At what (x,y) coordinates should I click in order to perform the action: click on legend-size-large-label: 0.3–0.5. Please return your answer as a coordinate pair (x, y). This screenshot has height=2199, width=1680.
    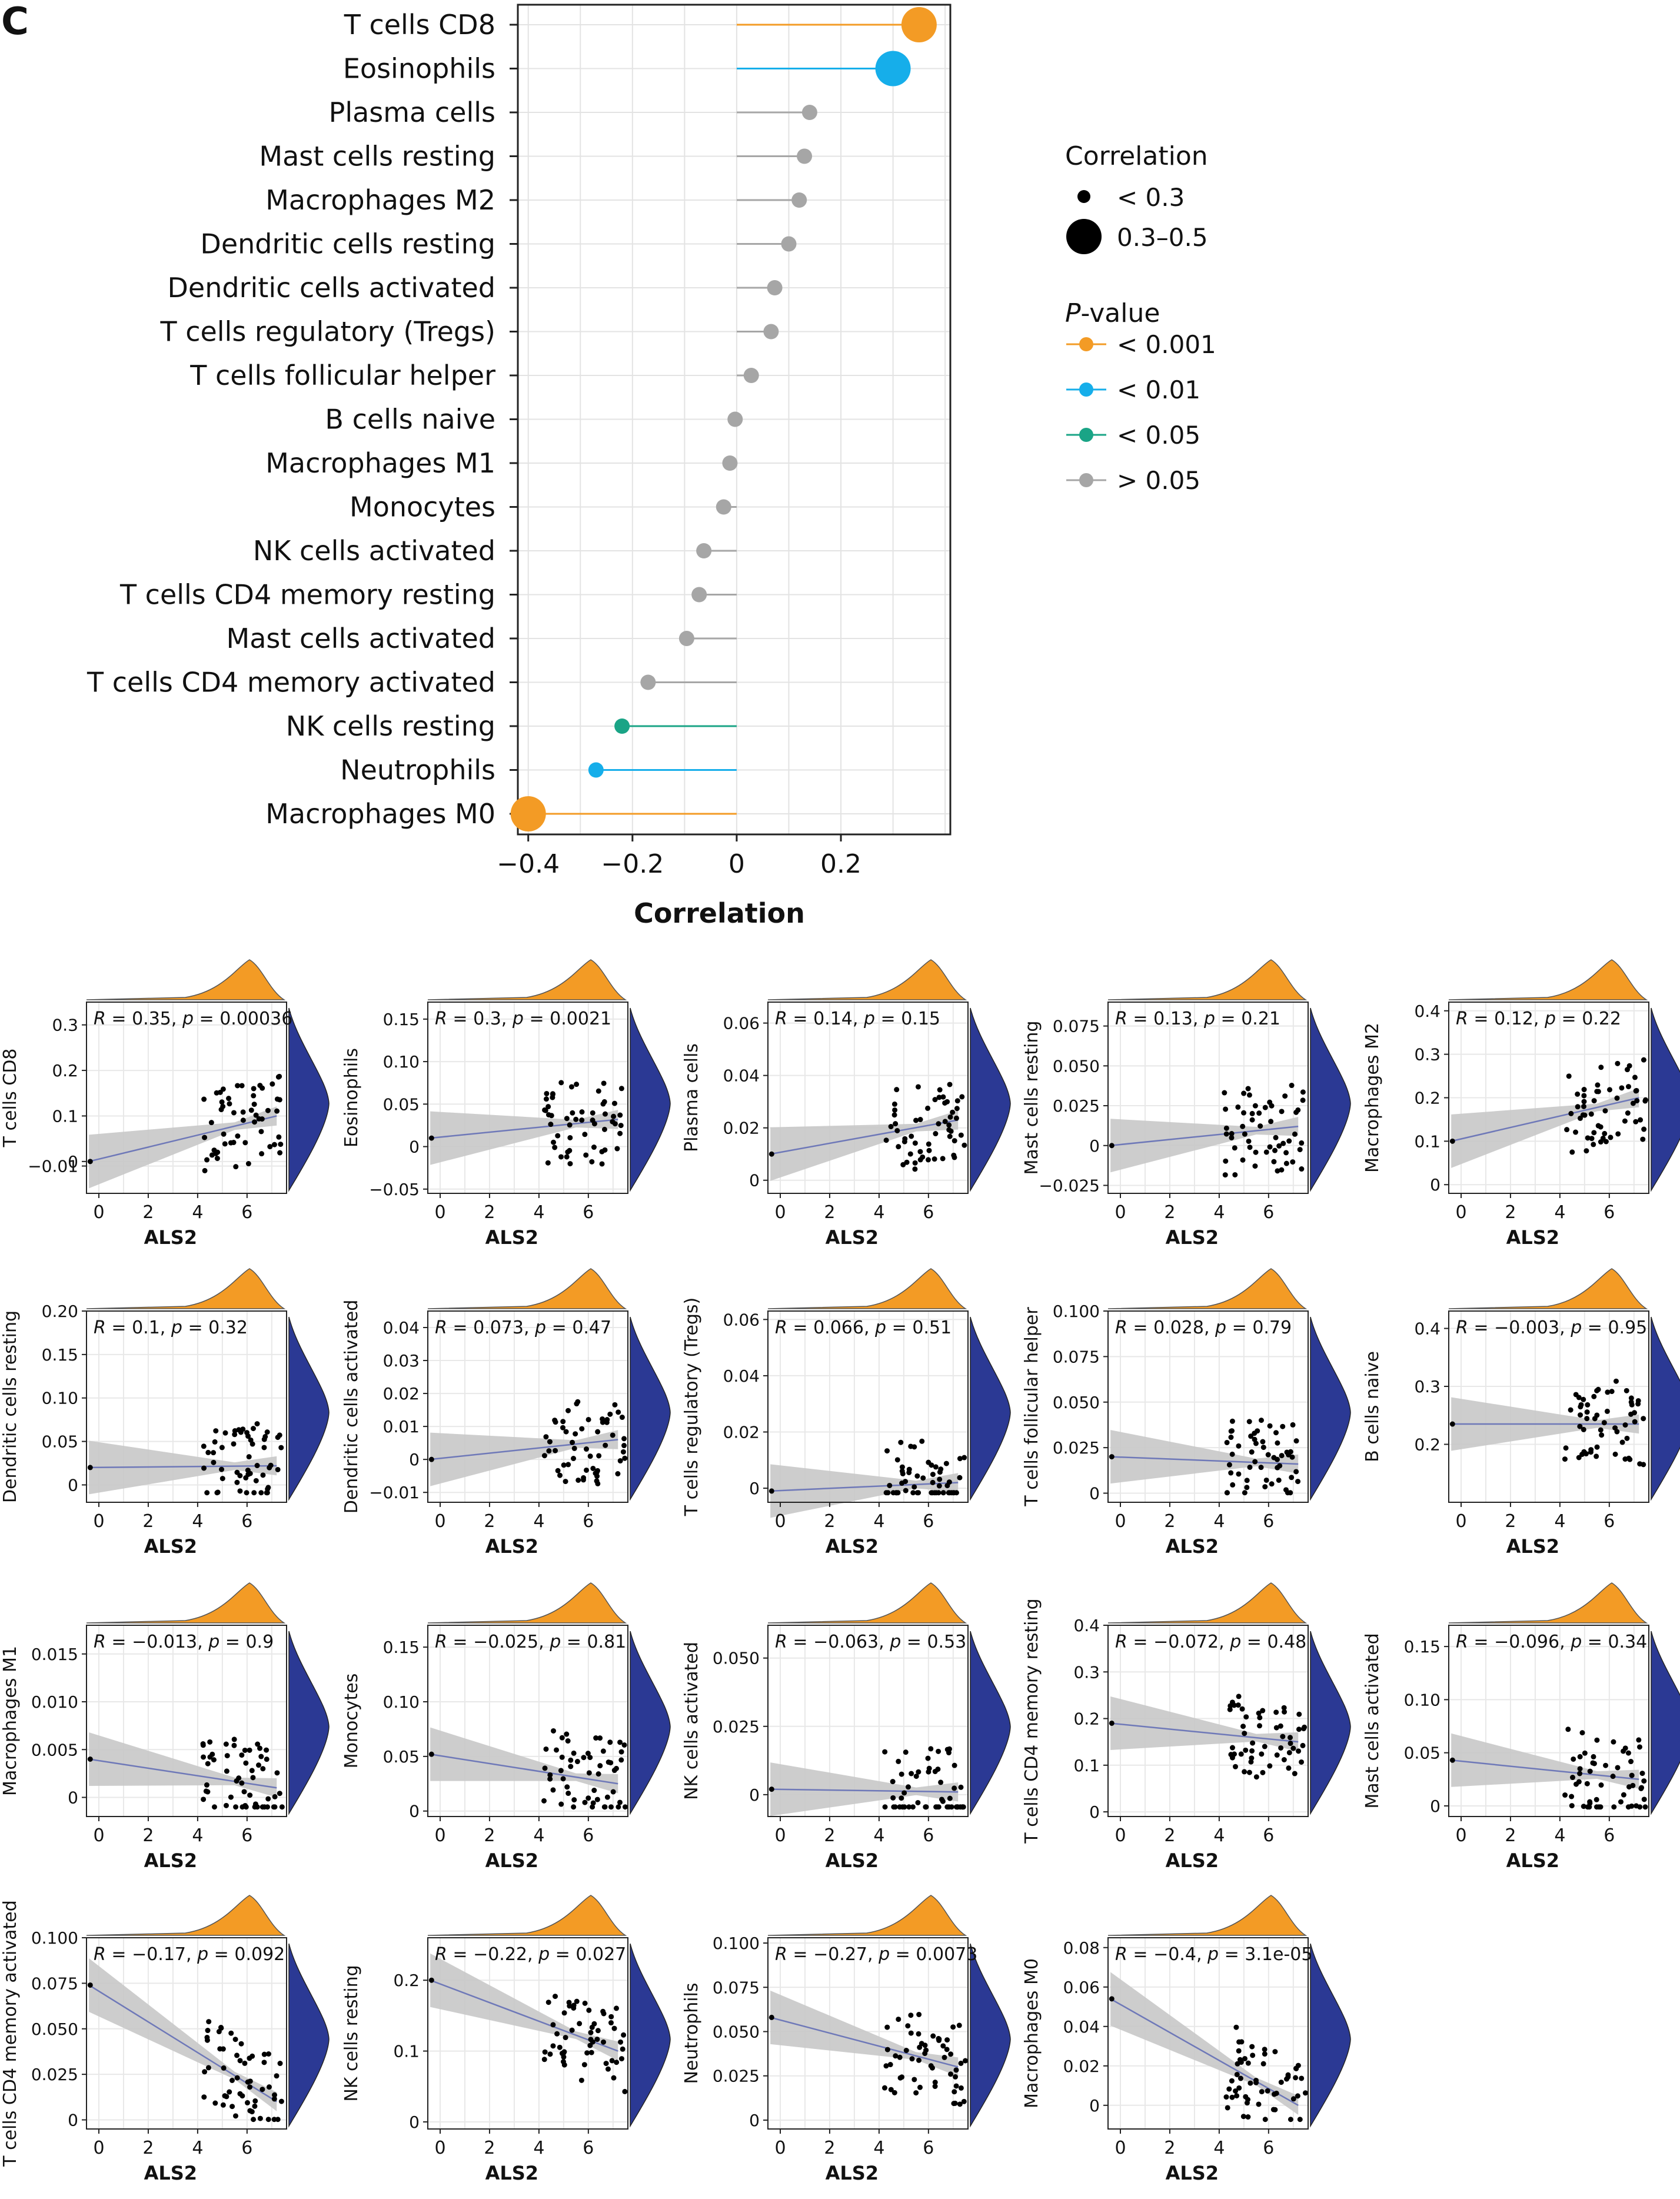
    Looking at the image, I should click on (1162, 237).